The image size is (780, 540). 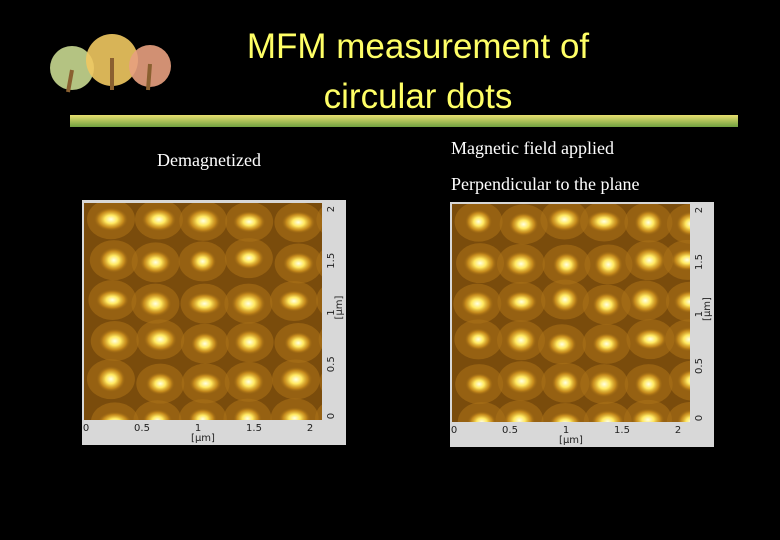 What do you see at coordinates (418, 96) in the screenshot?
I see `title-line: circular dots` at bounding box center [418, 96].